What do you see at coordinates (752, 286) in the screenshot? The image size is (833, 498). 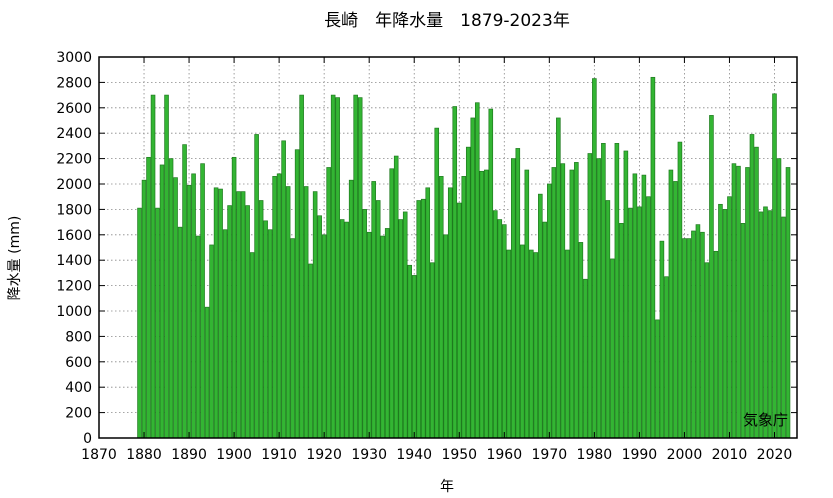 I see `bar-2015` at bounding box center [752, 286].